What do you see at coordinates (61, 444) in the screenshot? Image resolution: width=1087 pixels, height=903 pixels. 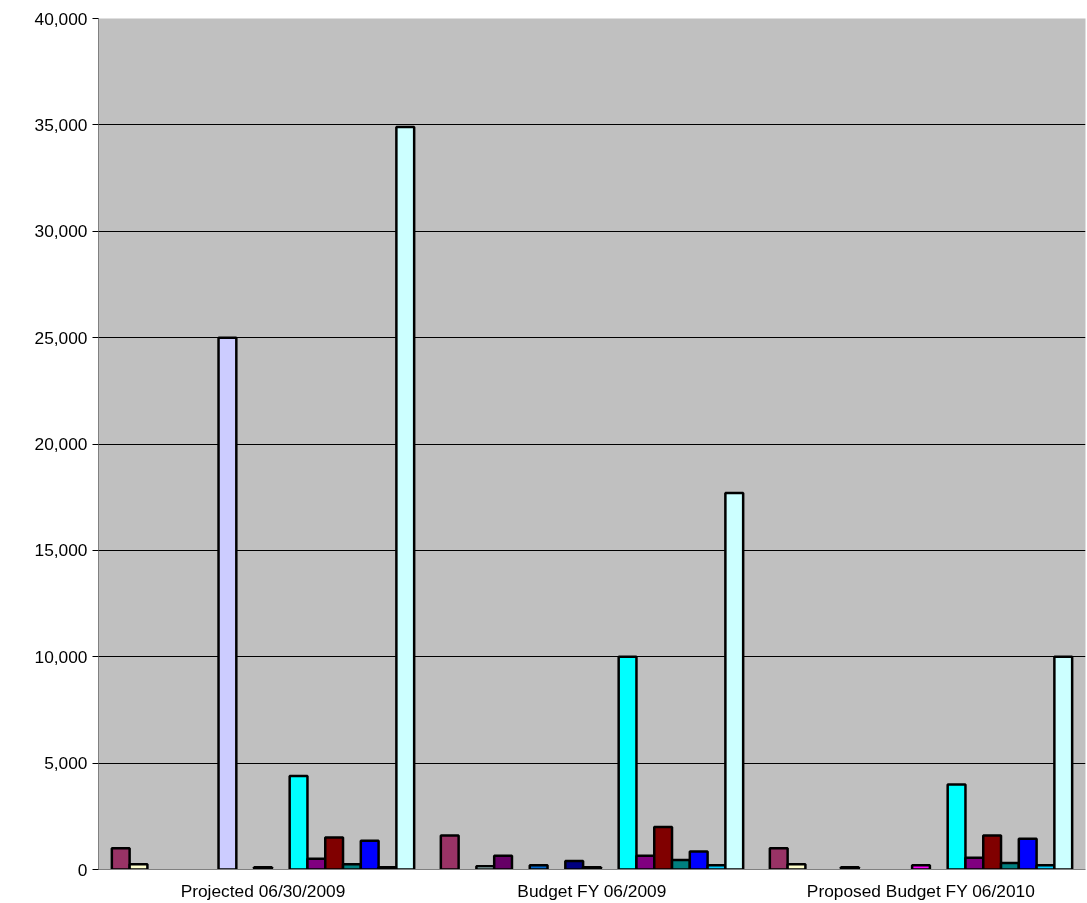 I see `y-tick-label: 20,000` at bounding box center [61, 444].